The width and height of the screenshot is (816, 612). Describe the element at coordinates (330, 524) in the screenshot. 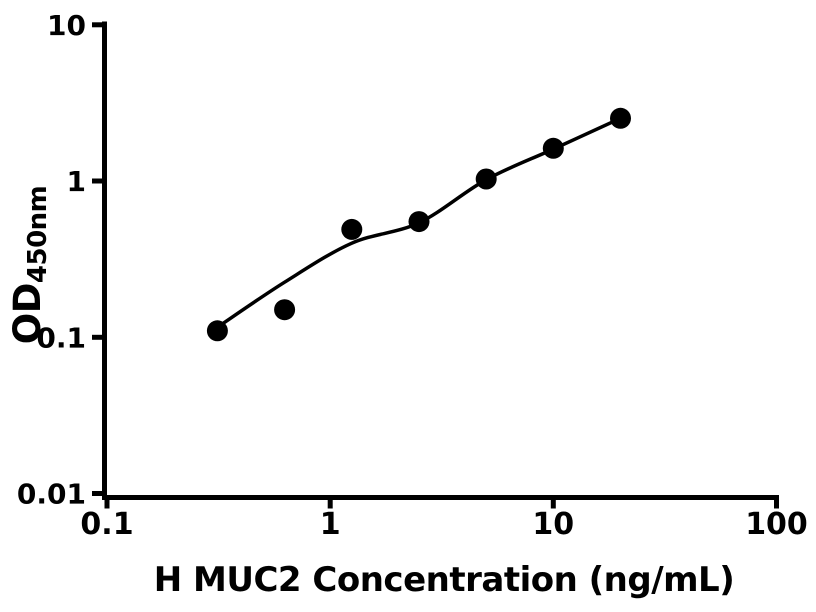

I see `x-tick-label: 1` at that location.